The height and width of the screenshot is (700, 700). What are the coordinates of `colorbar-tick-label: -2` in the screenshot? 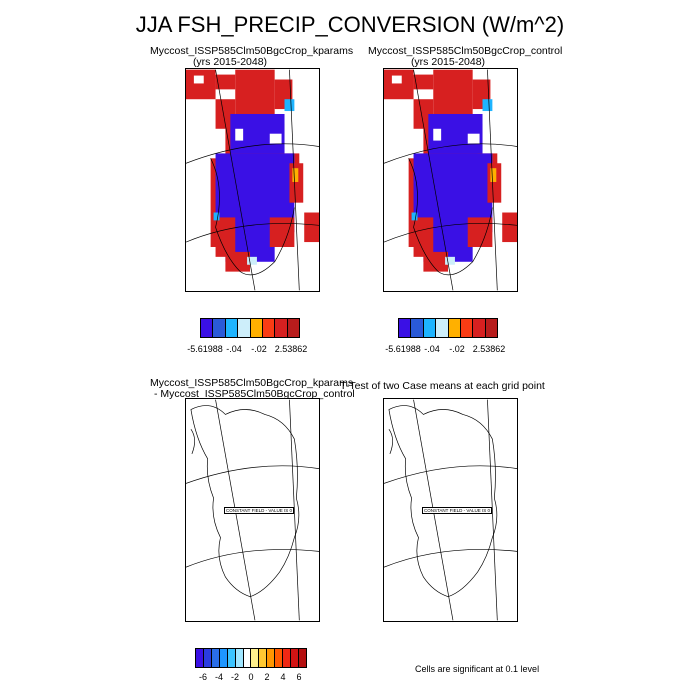 It's located at (235, 677).